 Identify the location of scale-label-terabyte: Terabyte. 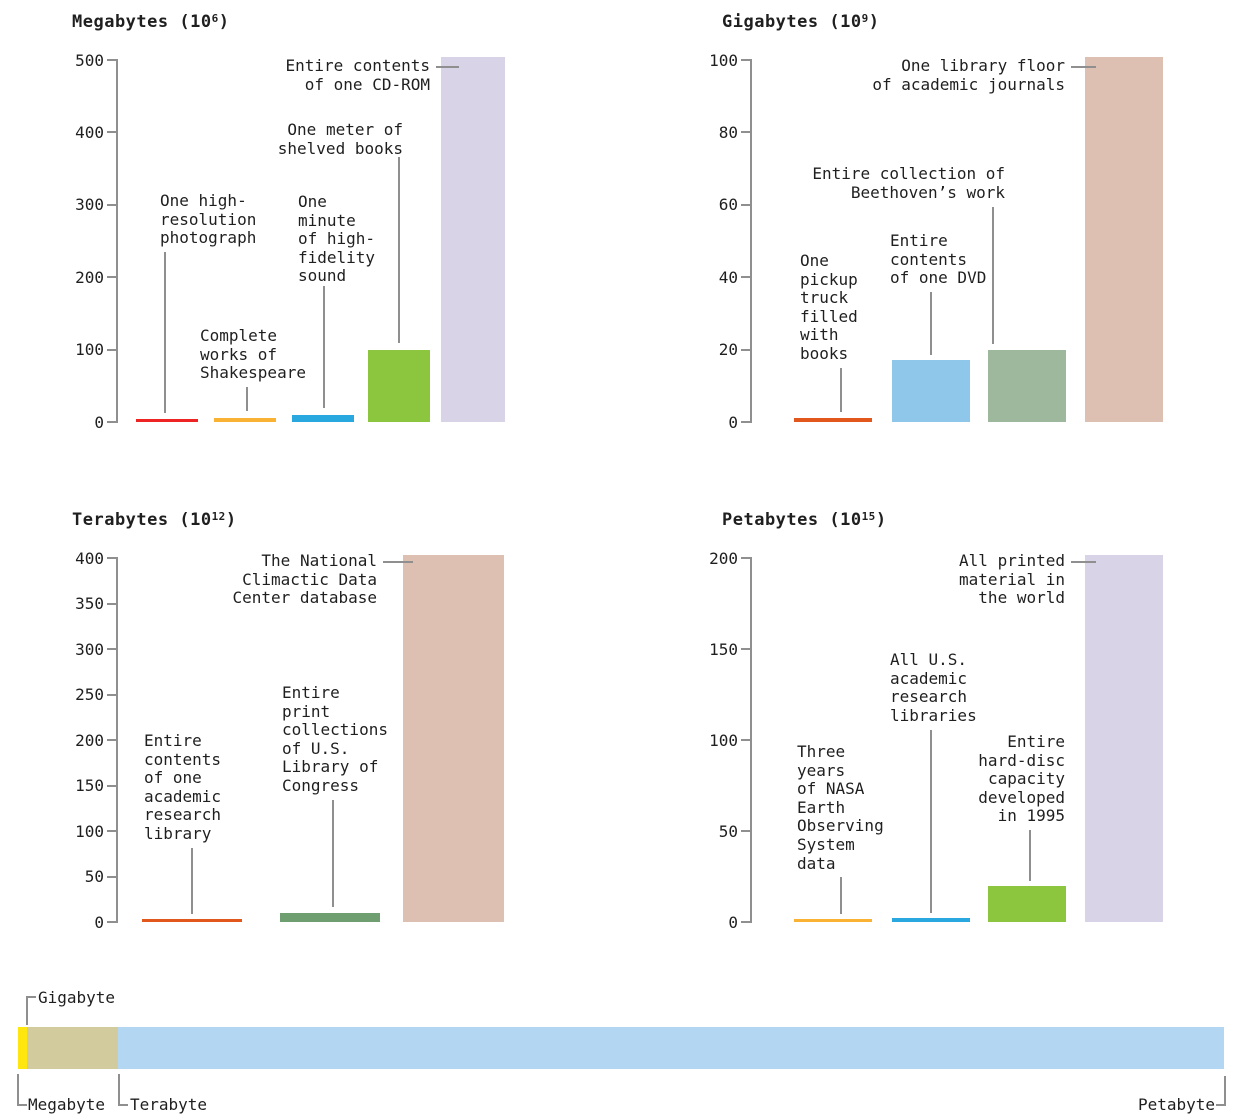
(169, 1104).